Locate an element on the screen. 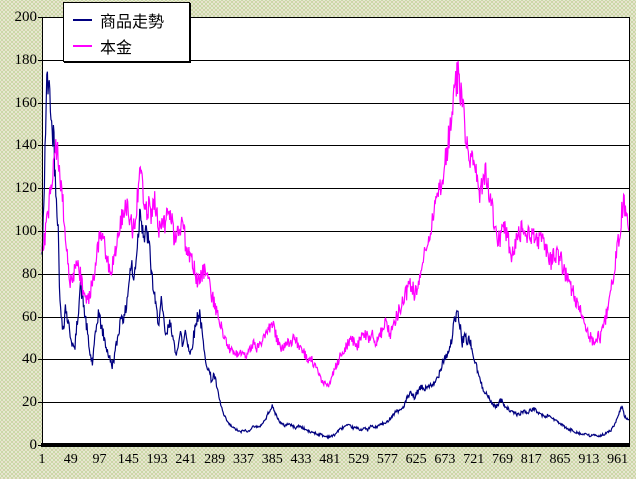 The height and width of the screenshot is (479, 636). y-tick-label: 80 is located at coordinates (29, 273).